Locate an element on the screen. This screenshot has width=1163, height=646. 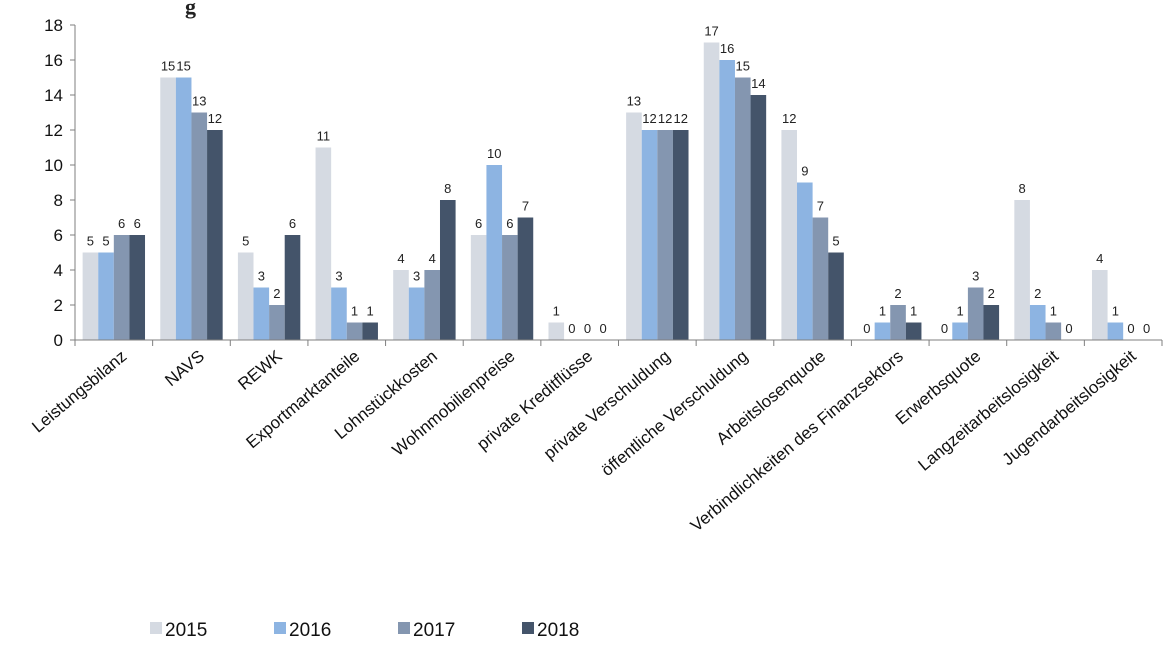
x-tick-label: private Verschuldung is located at coordinates (607, 405).